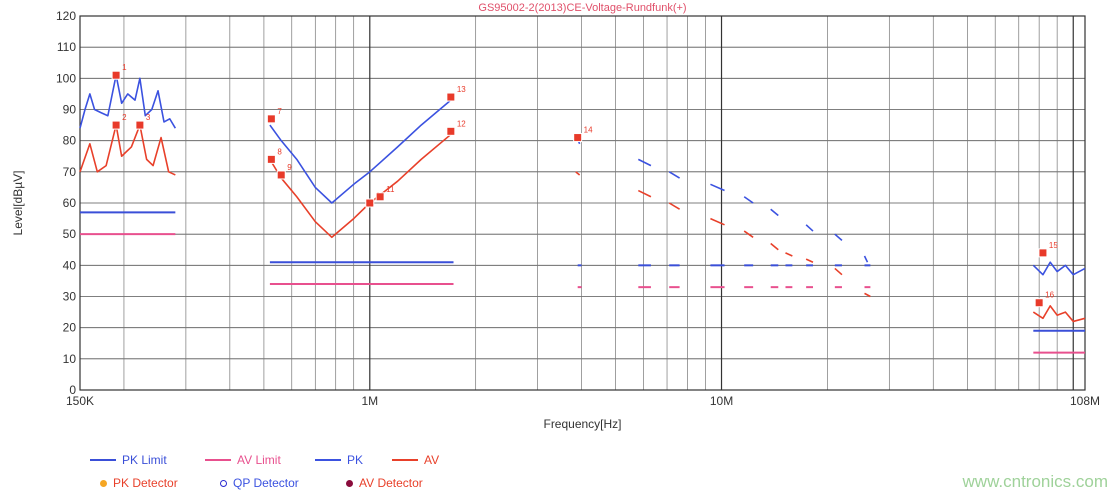 The width and height of the screenshot is (1116, 496). Describe the element at coordinates (391, 483) in the screenshot. I see `legend-label: AV Detector` at that location.